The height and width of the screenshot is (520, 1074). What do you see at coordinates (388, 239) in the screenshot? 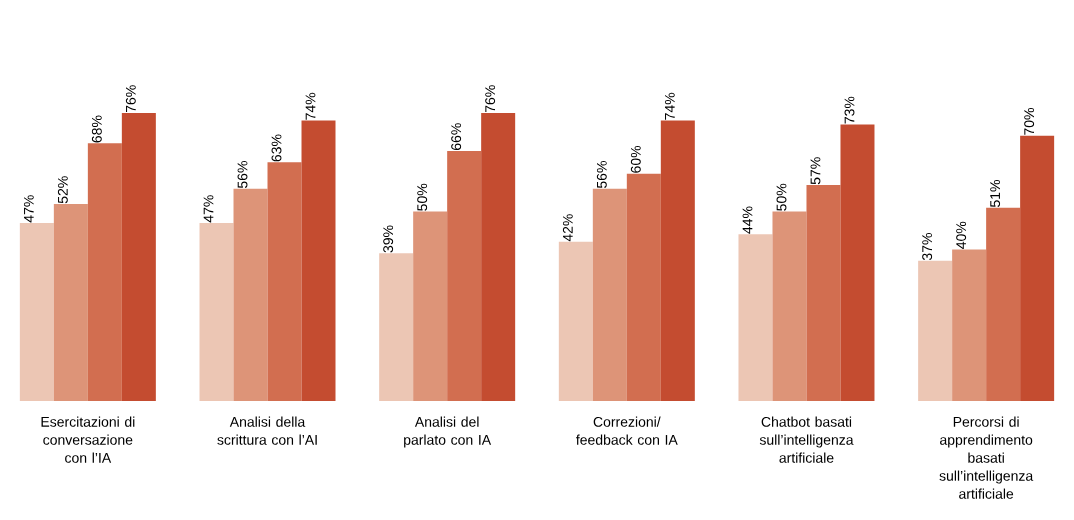
I see `data-label: 39%` at bounding box center [388, 239].